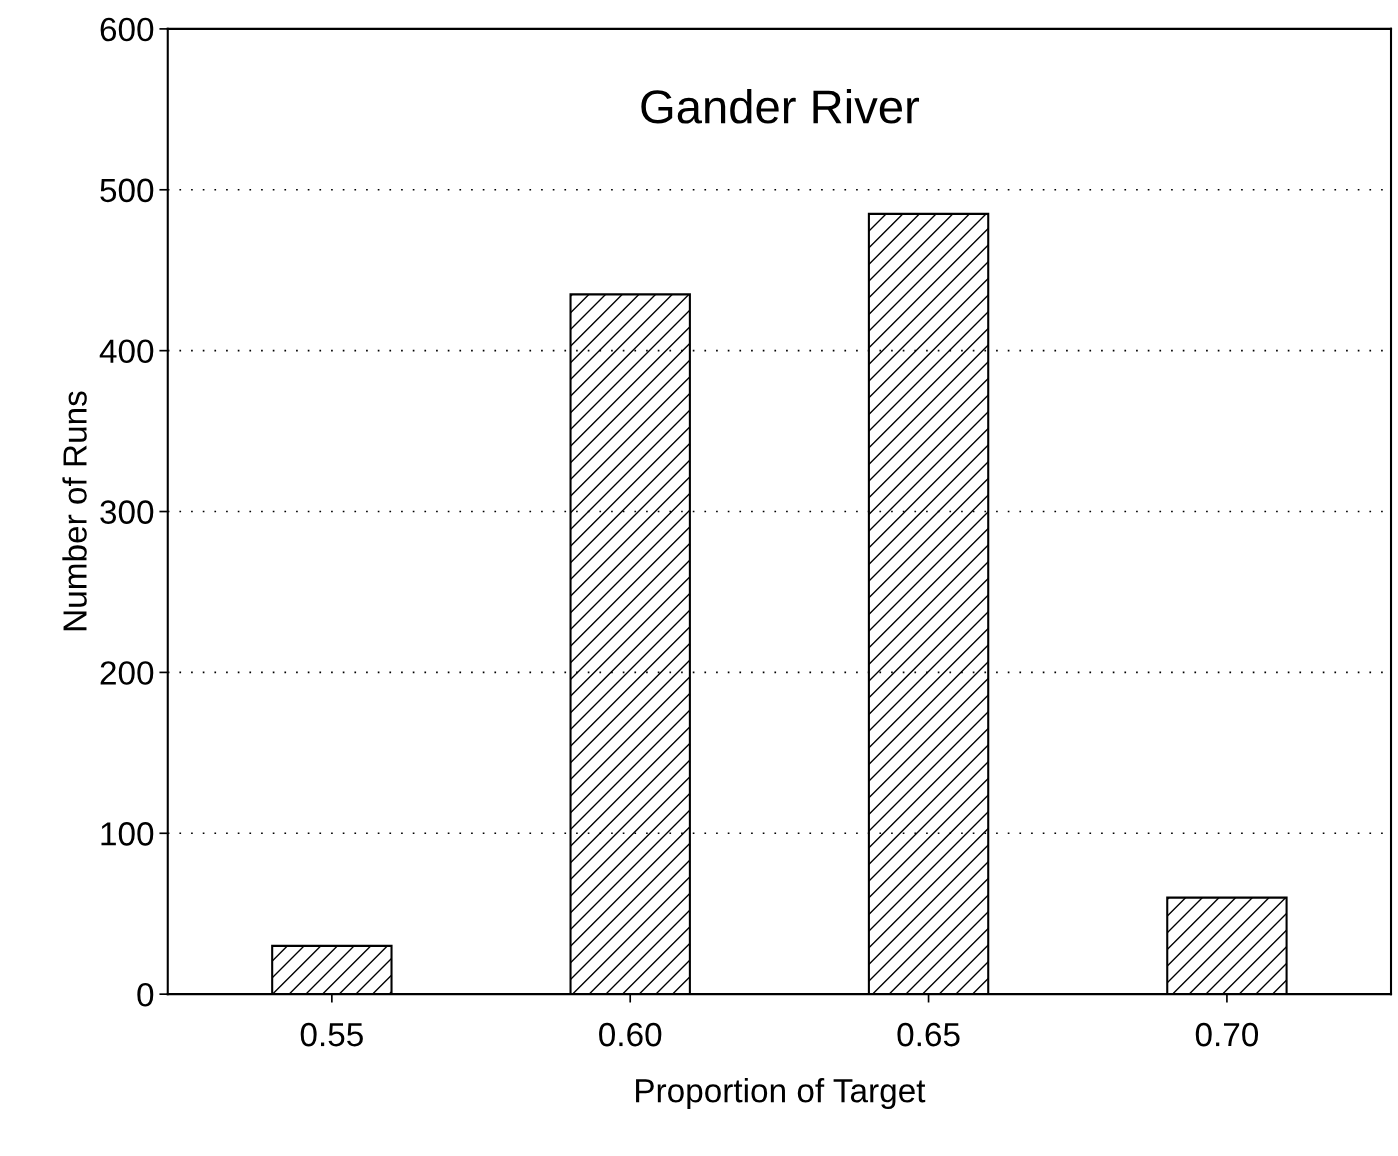 This screenshot has height=1156, width=1398. What do you see at coordinates (331, 1034) in the screenshot?
I see `x-tick-label: 0.55` at bounding box center [331, 1034].